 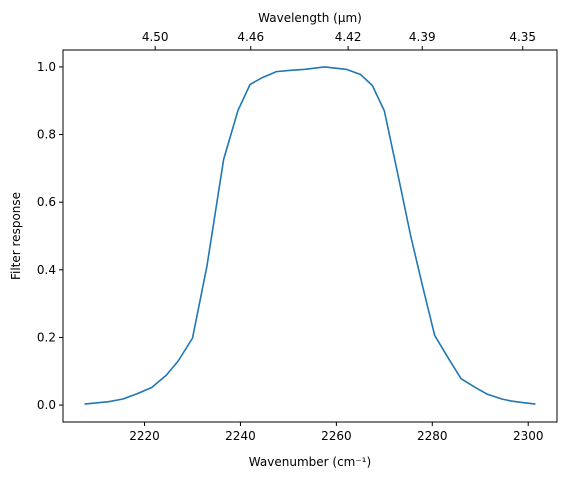 I want to click on top-tick-label: 4.39, so click(x=422, y=37).